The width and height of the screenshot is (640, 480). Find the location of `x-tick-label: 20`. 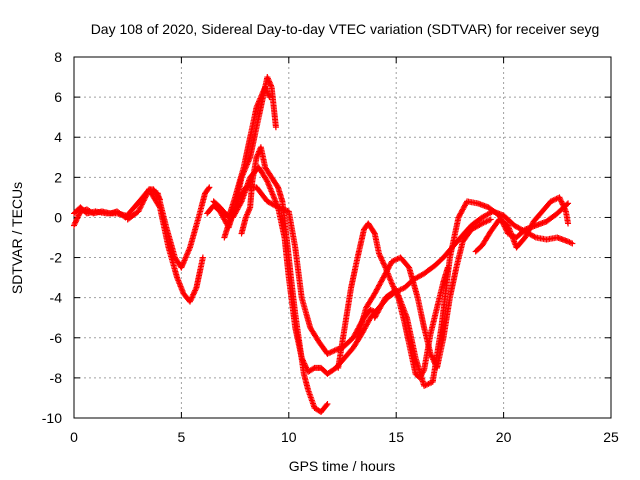

x-tick-label: 20 is located at coordinates (504, 437).